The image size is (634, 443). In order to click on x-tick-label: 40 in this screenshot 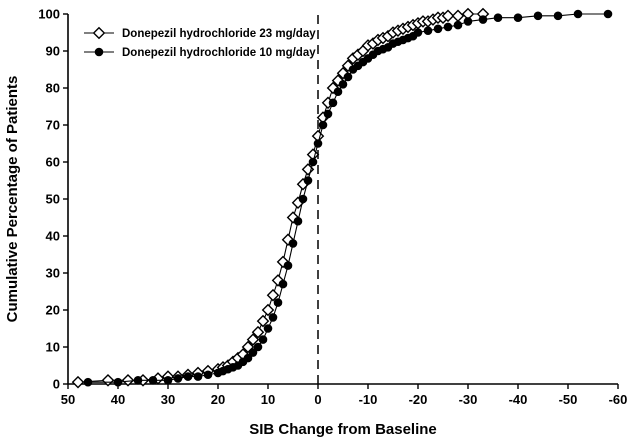, I will do `click(118, 399)`.